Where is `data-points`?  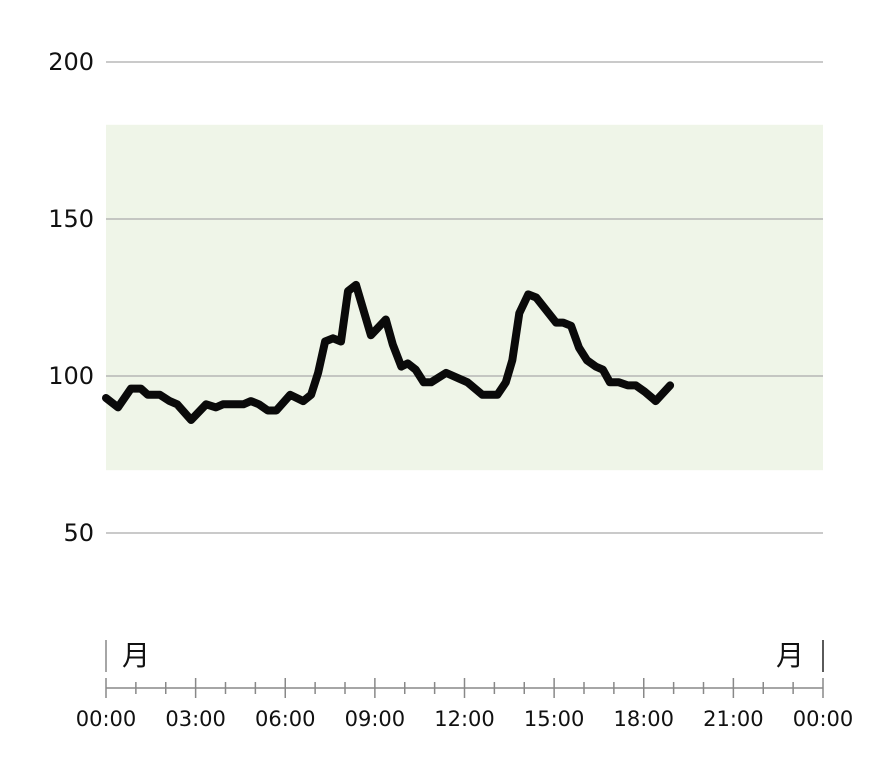
data-points is located at coordinates (388, 352).